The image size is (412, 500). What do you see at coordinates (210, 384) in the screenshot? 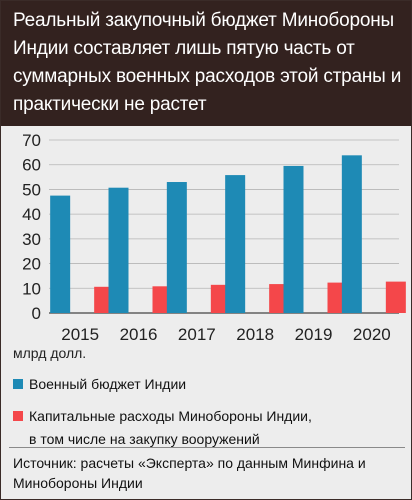
I see `legend-item-military-budget: Военный бюджет Индии` at bounding box center [210, 384].